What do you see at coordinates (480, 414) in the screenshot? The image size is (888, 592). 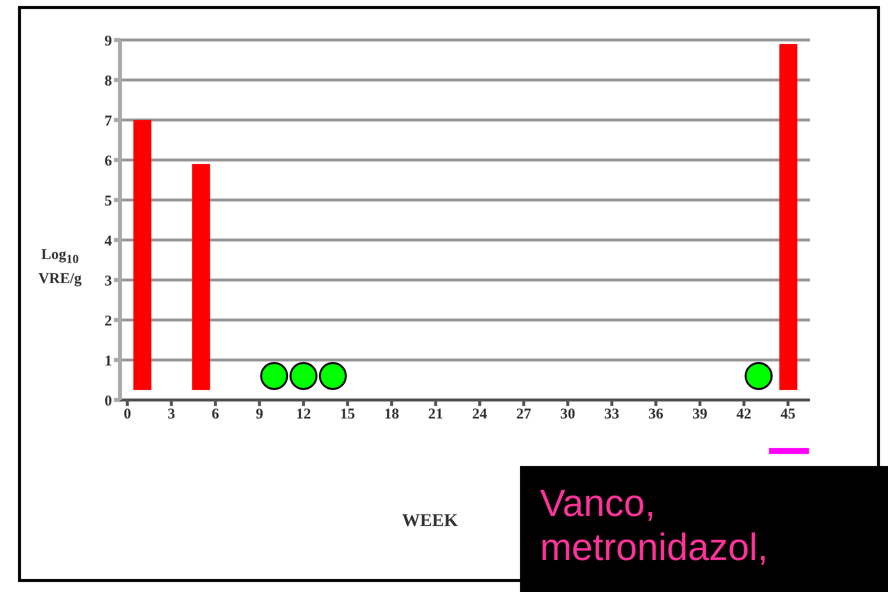 I see `x-tick-label: 24` at bounding box center [480, 414].